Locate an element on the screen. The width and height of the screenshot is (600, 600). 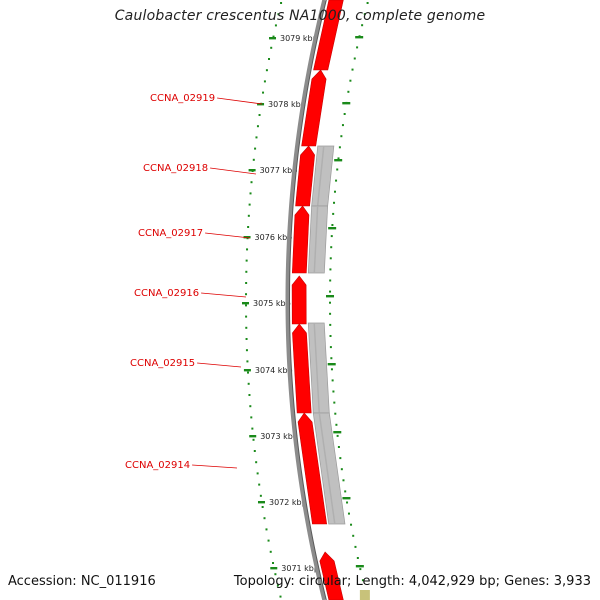
gene-label: CCNA_02918 is located at coordinates (175, 168).